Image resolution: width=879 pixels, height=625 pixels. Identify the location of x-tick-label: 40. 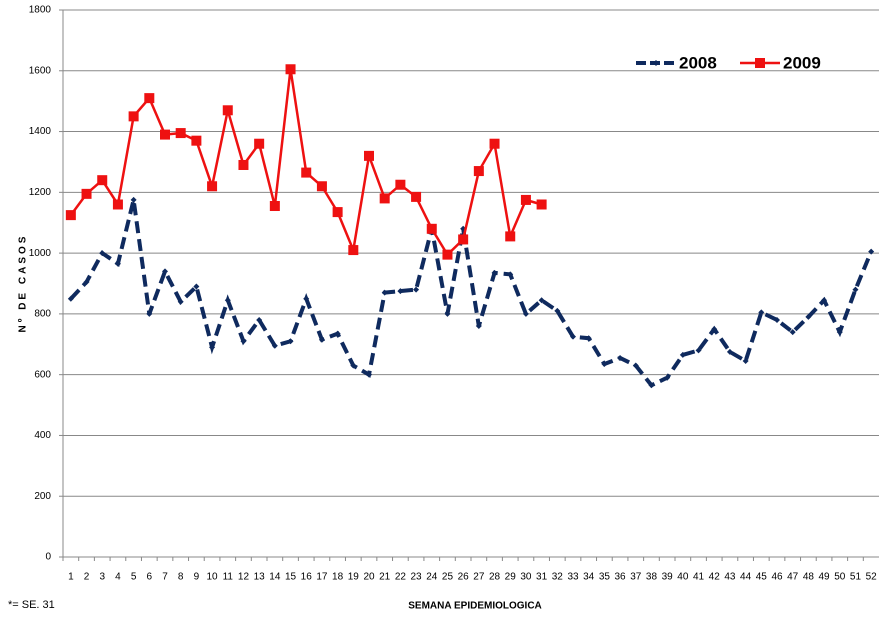
(683, 577).